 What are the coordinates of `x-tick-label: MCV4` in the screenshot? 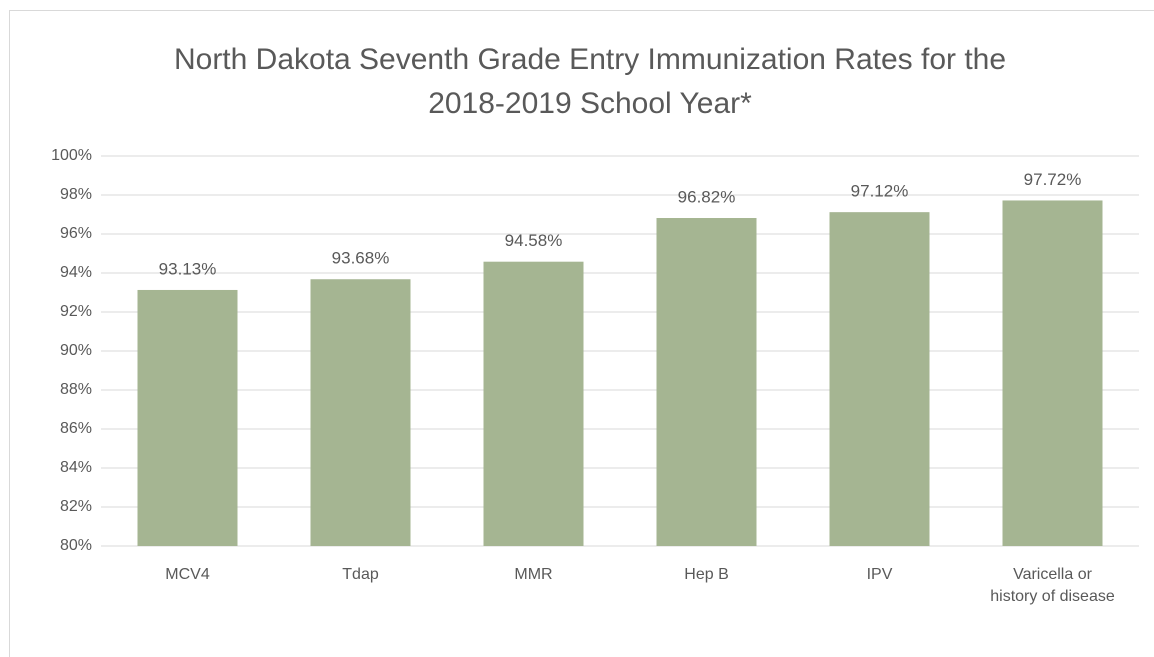 It's located at (187, 574).